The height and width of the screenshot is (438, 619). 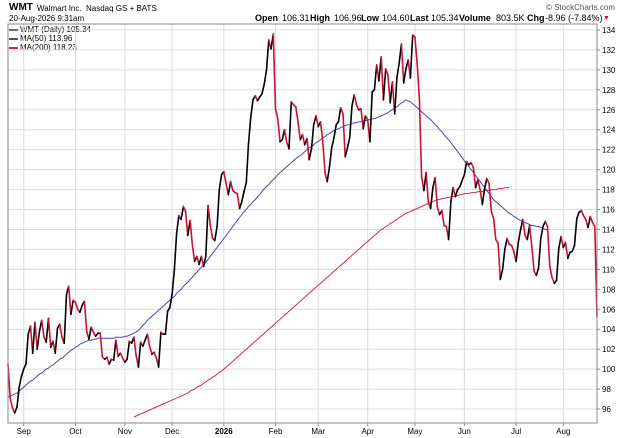 What do you see at coordinates (516, 431) in the screenshot?
I see `x-tick-label: Jul` at bounding box center [516, 431].